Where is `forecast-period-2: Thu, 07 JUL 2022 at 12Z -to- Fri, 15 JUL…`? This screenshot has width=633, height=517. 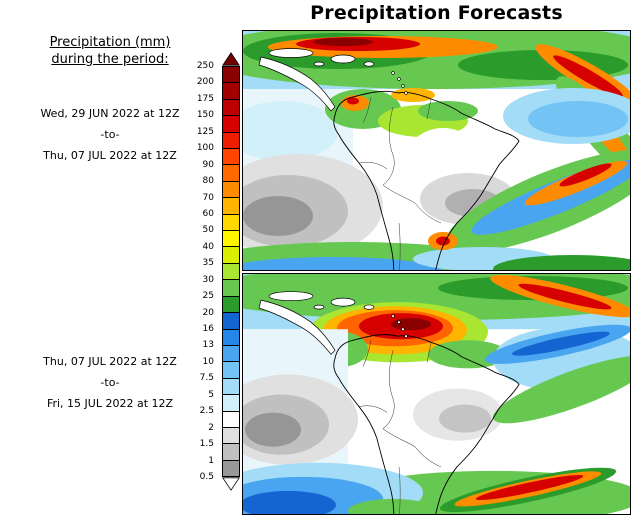 forecast-period-2: Thu, 07 JUL 2022 at 12Z -to- Fri, 15 JUL… is located at coordinates (110, 382).